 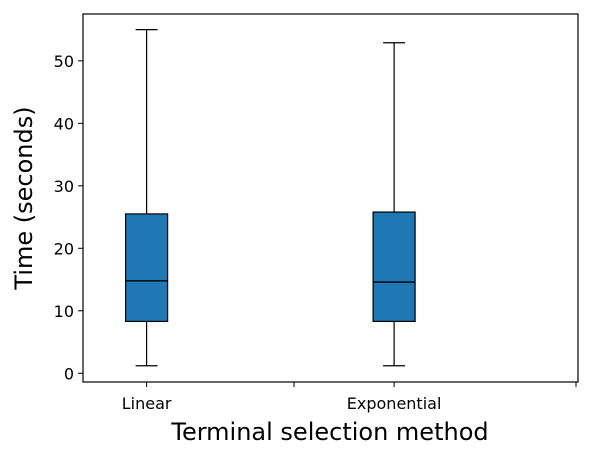 What do you see at coordinates (24, 198) in the screenshot?
I see `y-axis-label: Time (seconds)` at bounding box center [24, 198].